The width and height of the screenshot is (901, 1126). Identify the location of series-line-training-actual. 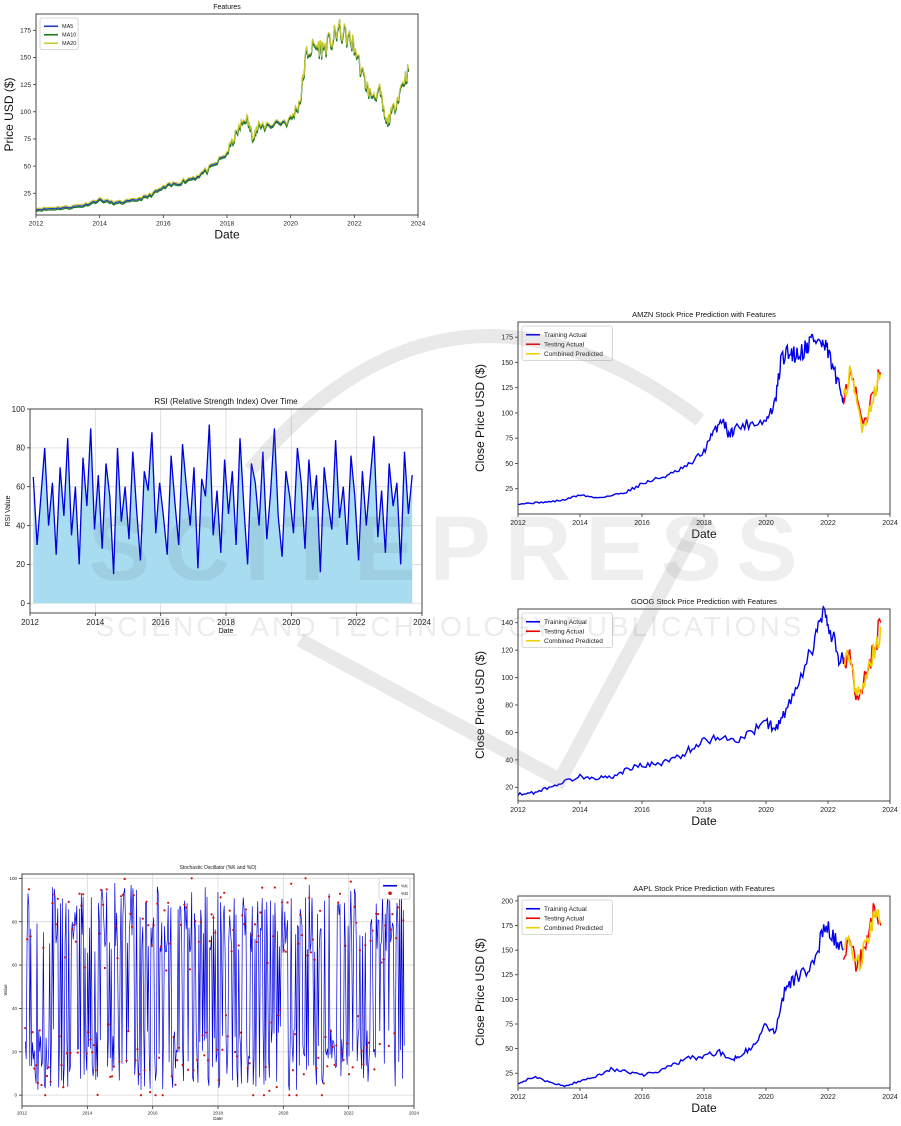
(681, 700).